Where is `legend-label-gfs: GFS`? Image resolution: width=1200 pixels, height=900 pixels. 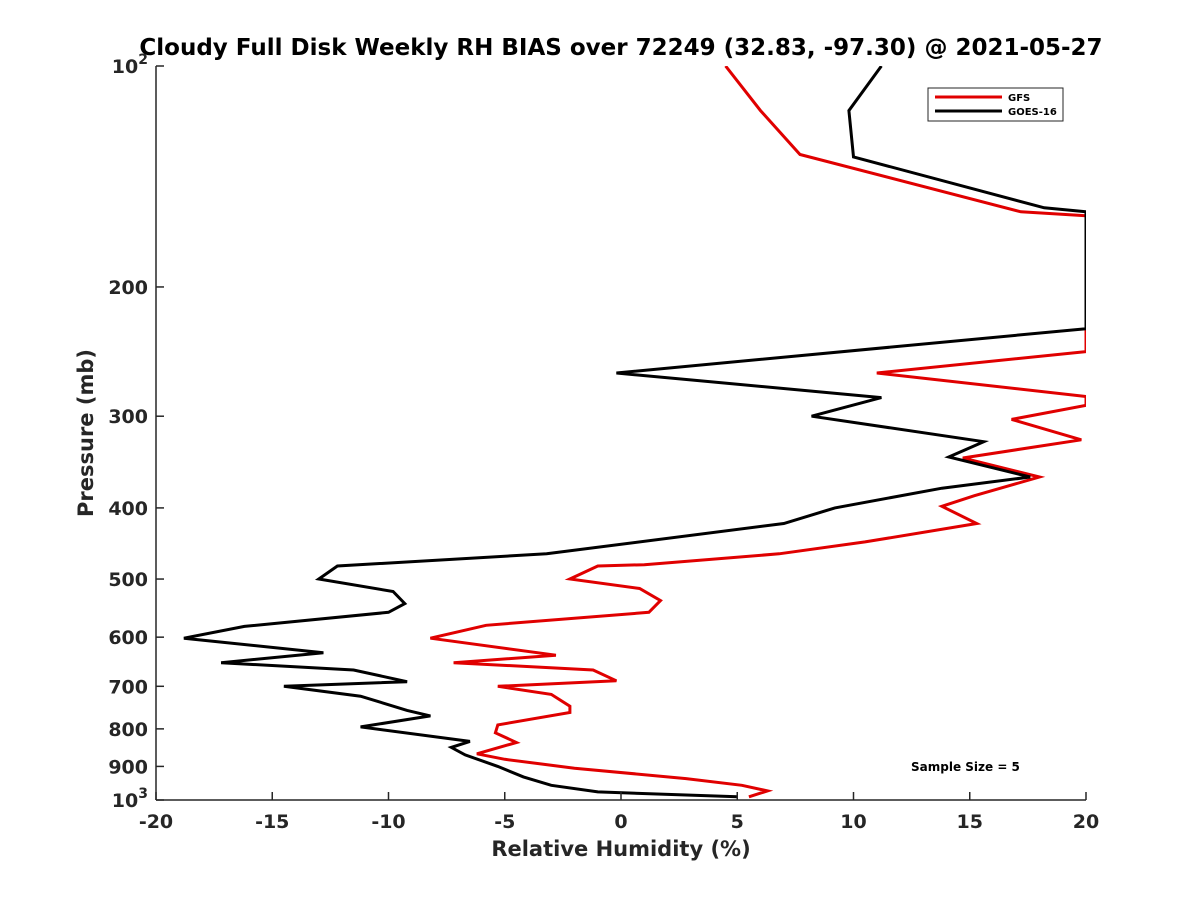
legend-label-gfs: GFS is located at coordinates (1019, 98).